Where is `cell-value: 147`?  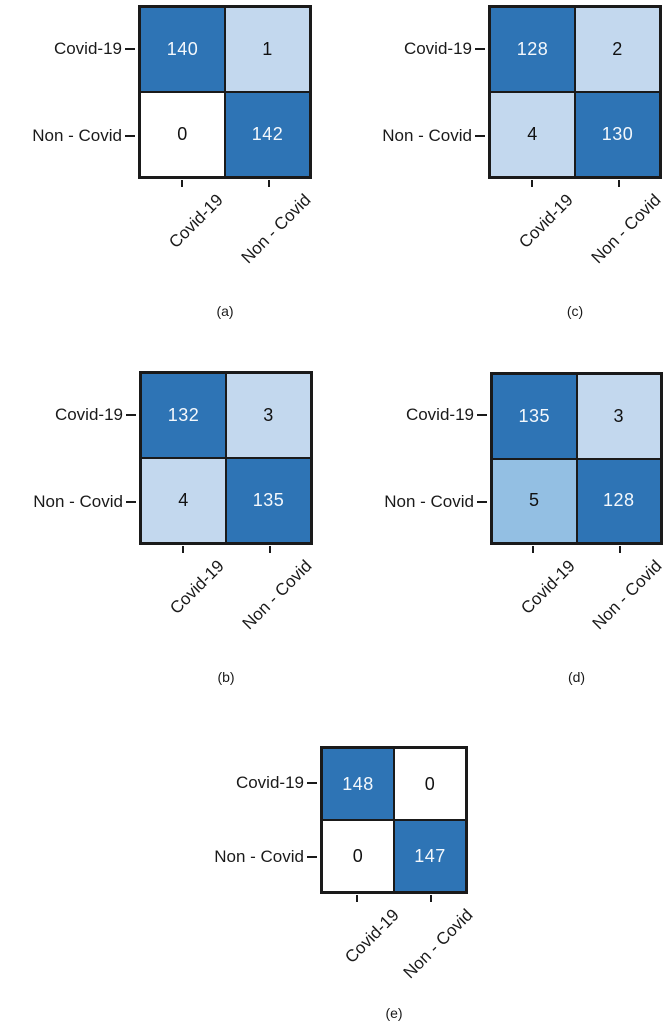
cell-value: 147 is located at coordinates (430, 855).